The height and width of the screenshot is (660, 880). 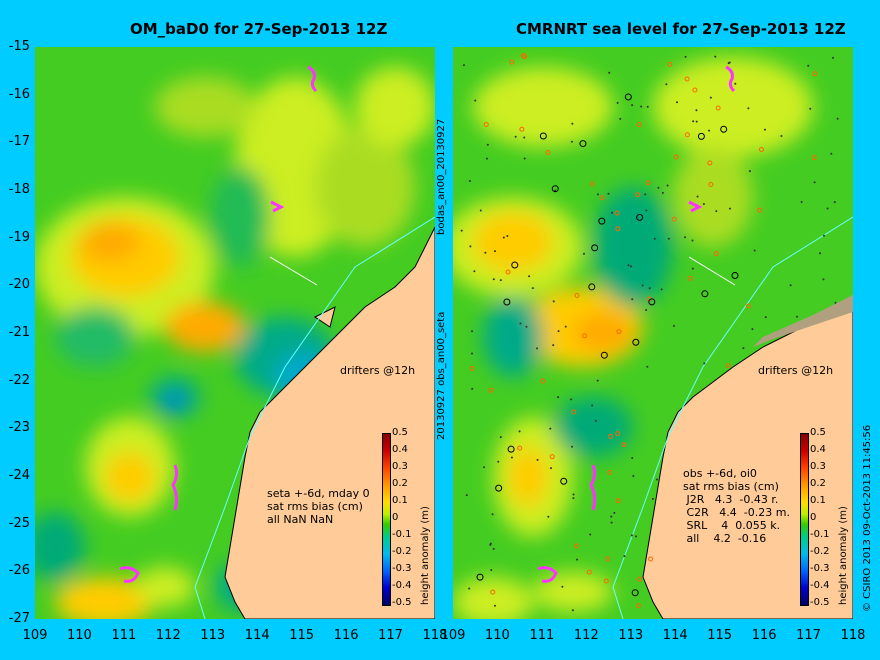 What do you see at coordinates (804, 519) in the screenshot?
I see `right-colorbar` at bounding box center [804, 519].